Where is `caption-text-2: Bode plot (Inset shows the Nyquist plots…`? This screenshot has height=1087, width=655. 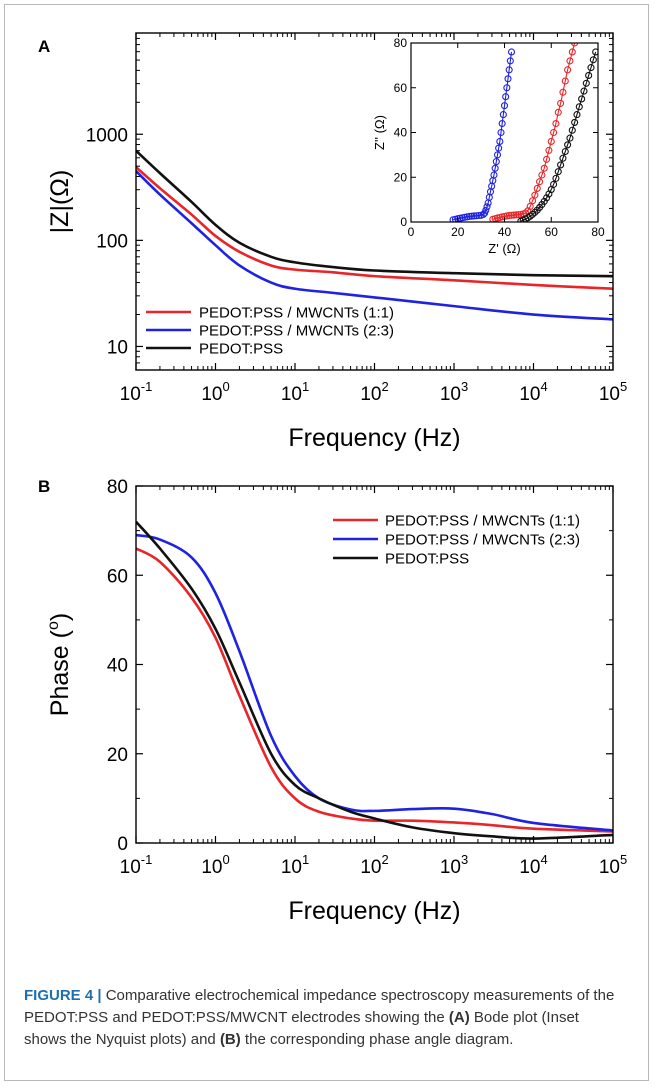 caption-text-2: Bode plot (Inset shows the Nyquist plots… is located at coordinates (301, 1028).